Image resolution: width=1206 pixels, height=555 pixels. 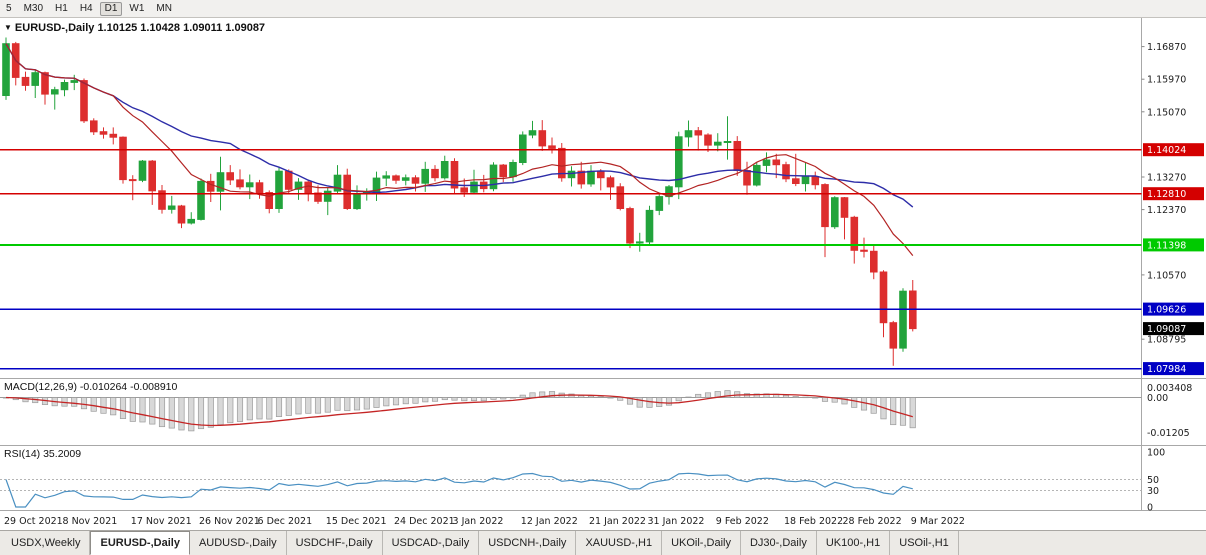 What do you see at coordinates (33, 9) in the screenshot?
I see `timeframe-button-M30: M30` at bounding box center [33, 9].